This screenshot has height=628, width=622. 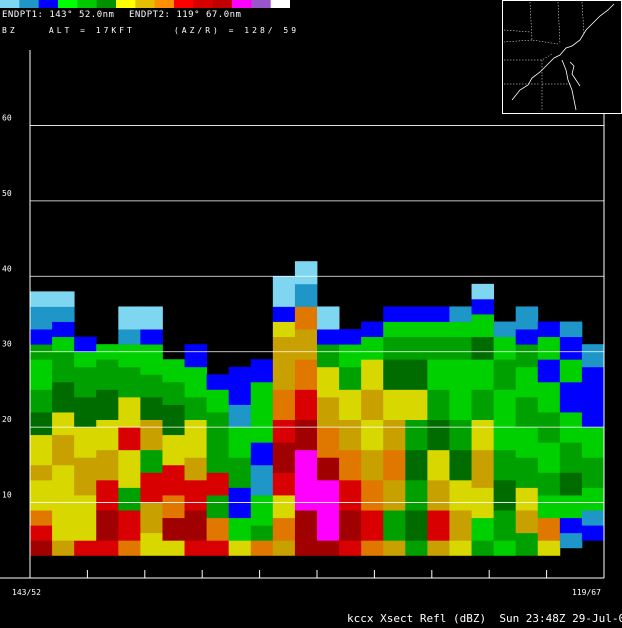 I want to click on location-minimap, so click(x=562, y=57).